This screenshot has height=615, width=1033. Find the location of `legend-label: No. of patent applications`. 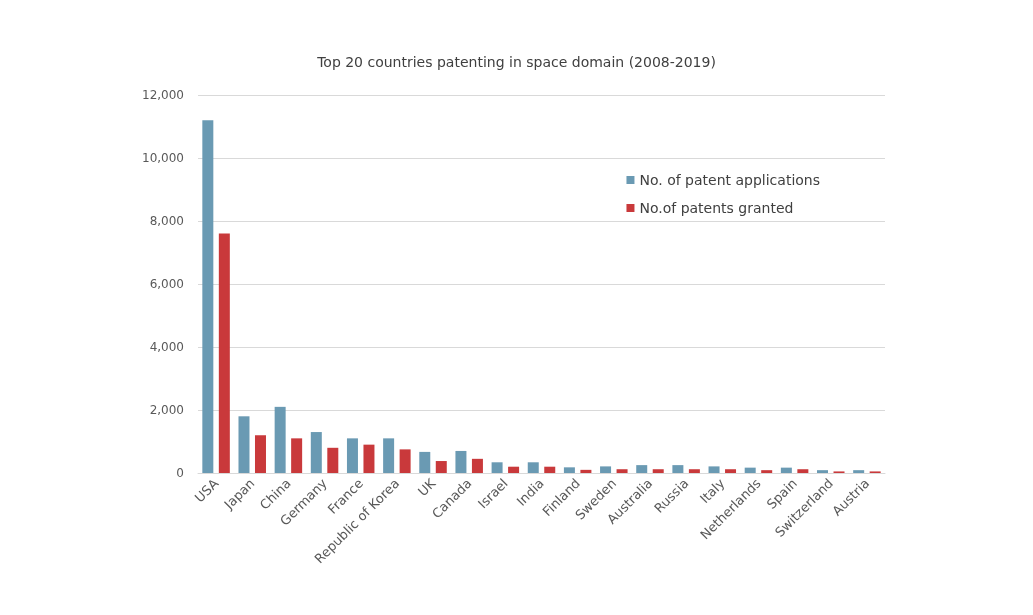

legend-label: No. of patent applications is located at coordinates (730, 180).